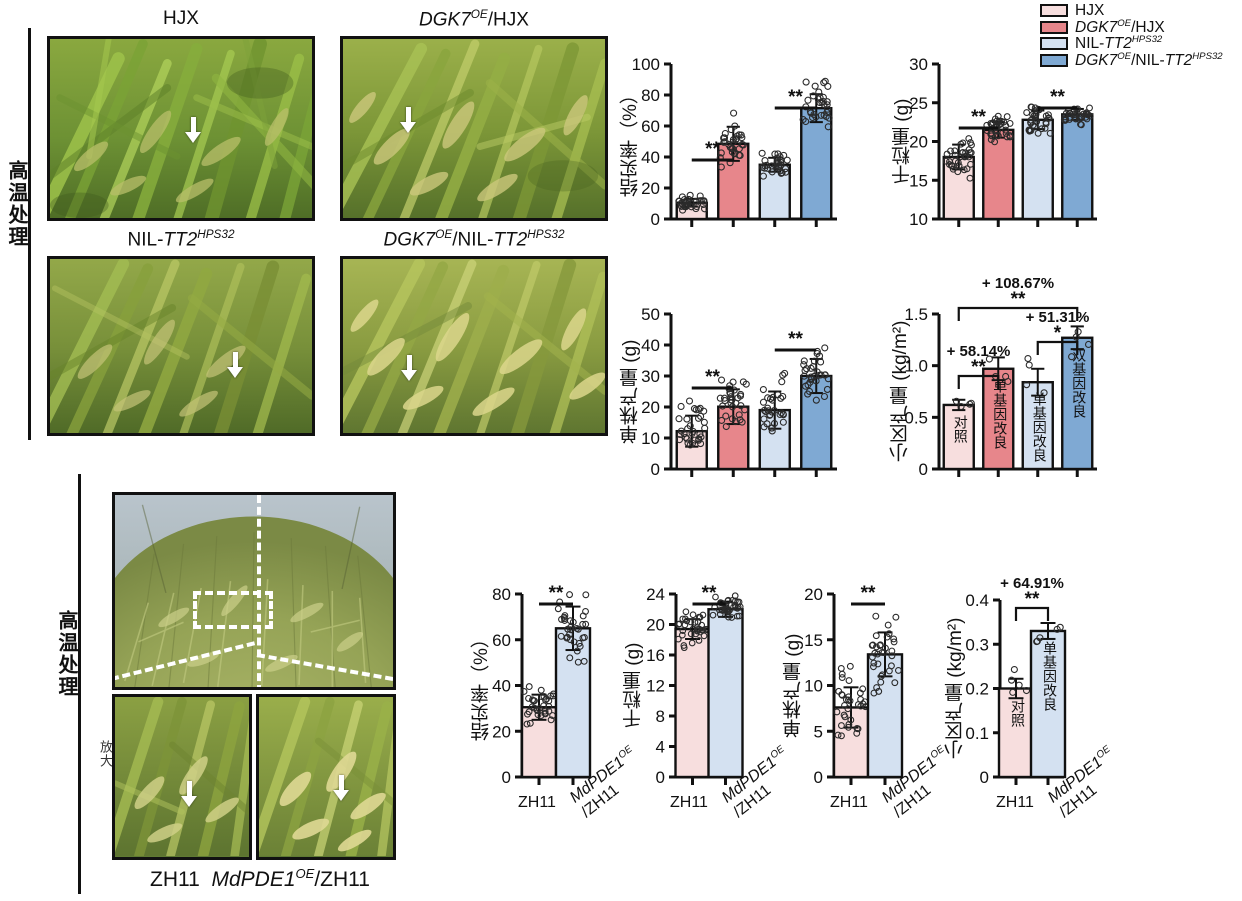 The image size is (1242, 901). Describe the element at coordinates (918, 219) in the screenshot. I see `y-tick-label: 10` at that location.